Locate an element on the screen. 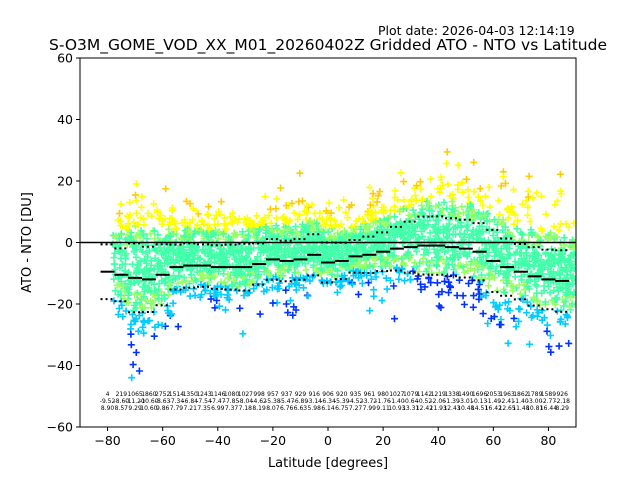 The image size is (640, 480). bin-stat-label: 11.48 is located at coordinates (520, 408).